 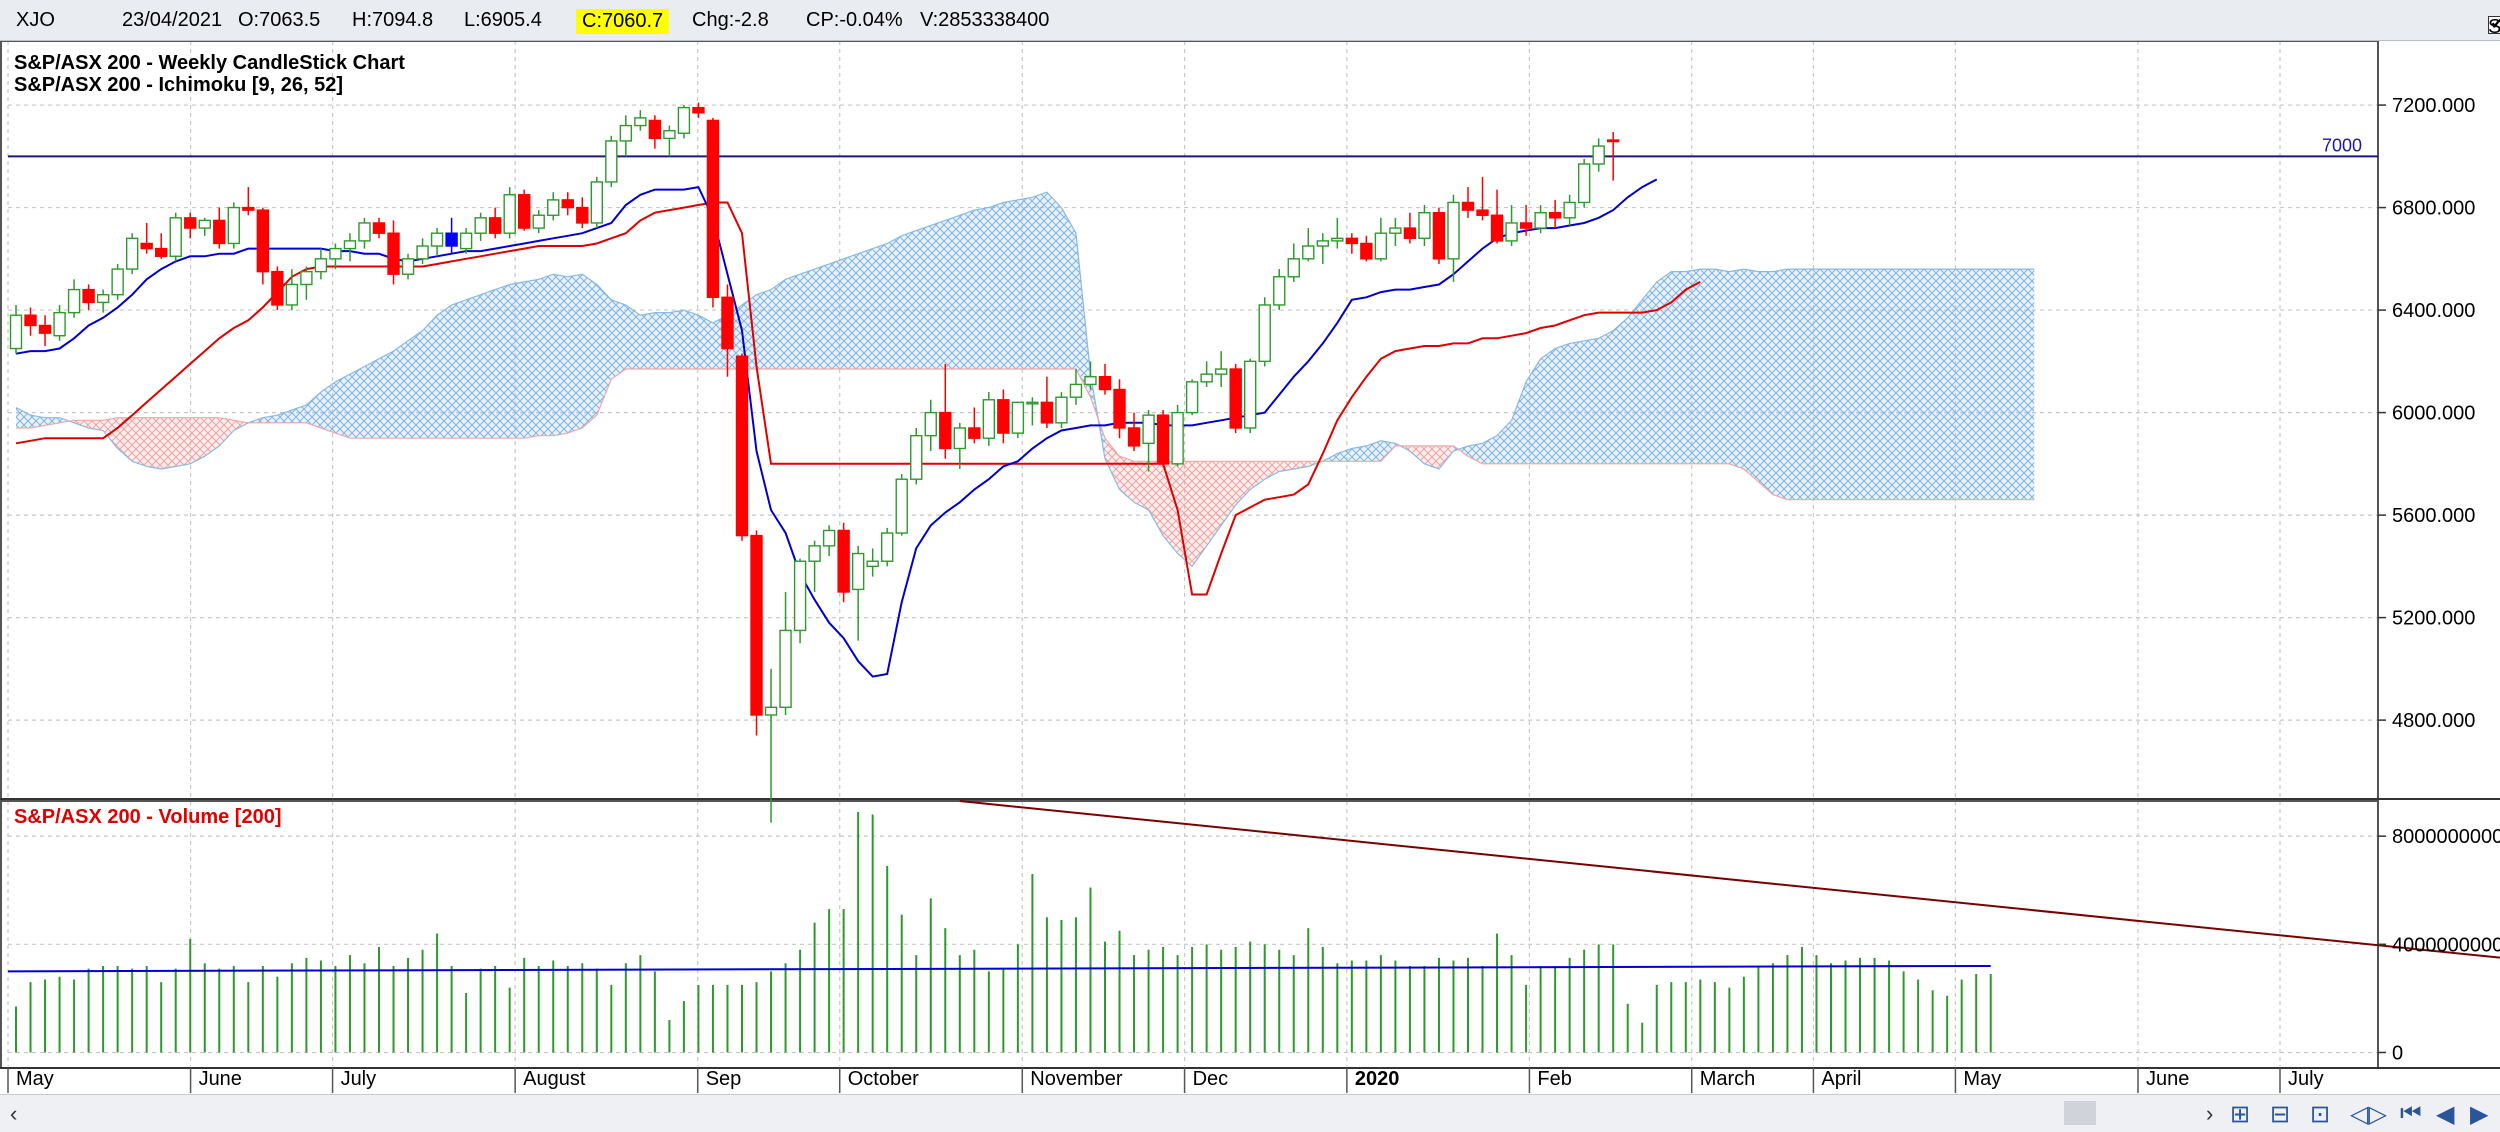 What do you see at coordinates (2280, 1114) in the screenshot?
I see `zoom-out-icon: ⊟` at bounding box center [2280, 1114].